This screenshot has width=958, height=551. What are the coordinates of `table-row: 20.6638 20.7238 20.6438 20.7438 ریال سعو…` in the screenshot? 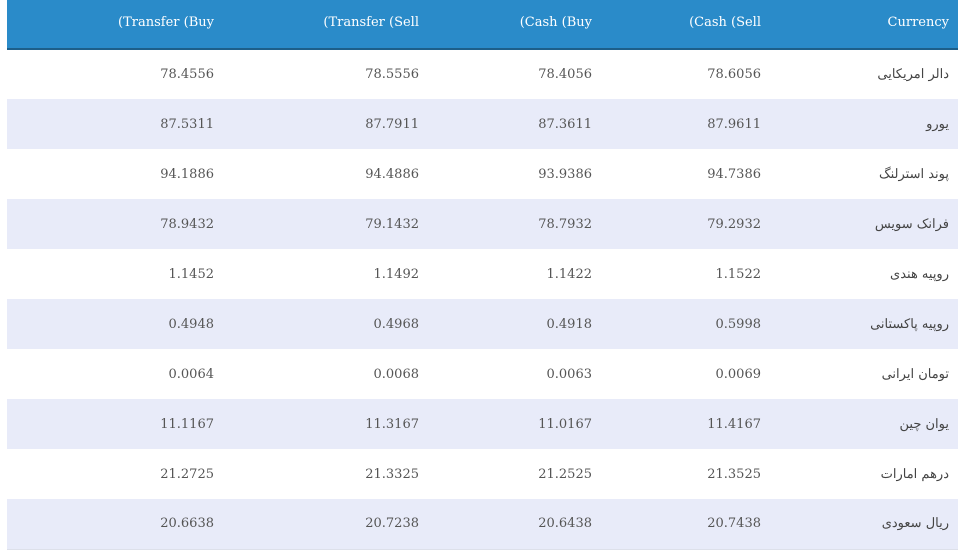 It's located at (482, 524).